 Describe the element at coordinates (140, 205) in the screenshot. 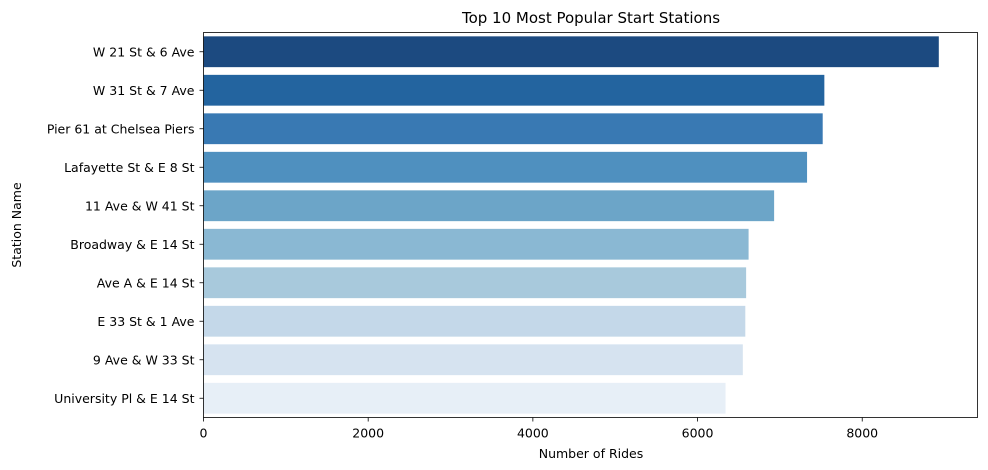

I see `y-tick-label: 11 Ave & W 41 St` at that location.